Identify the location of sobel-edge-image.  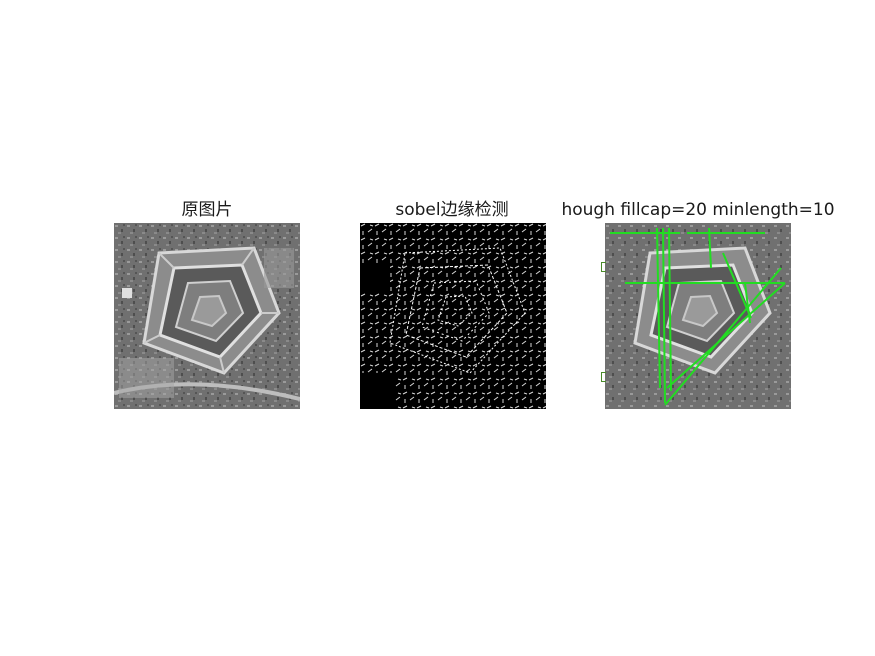
(453, 316).